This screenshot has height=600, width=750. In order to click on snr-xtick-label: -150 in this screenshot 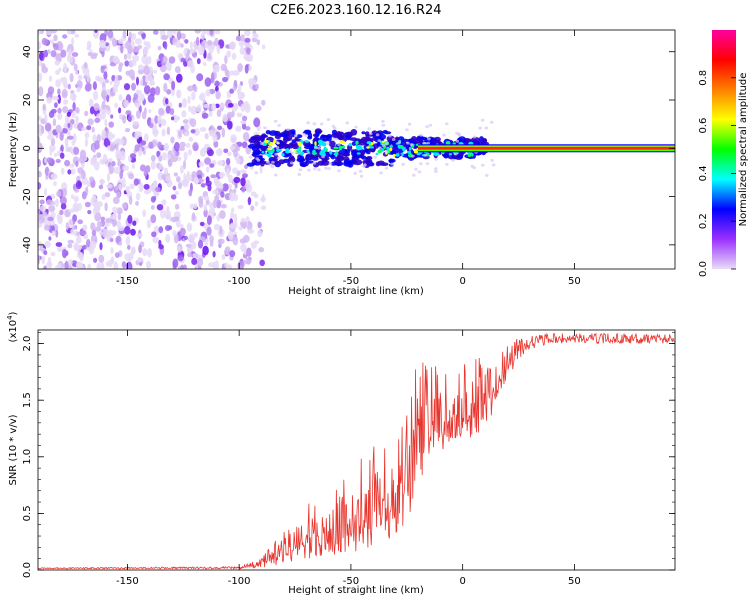, I will do `click(127, 581)`.